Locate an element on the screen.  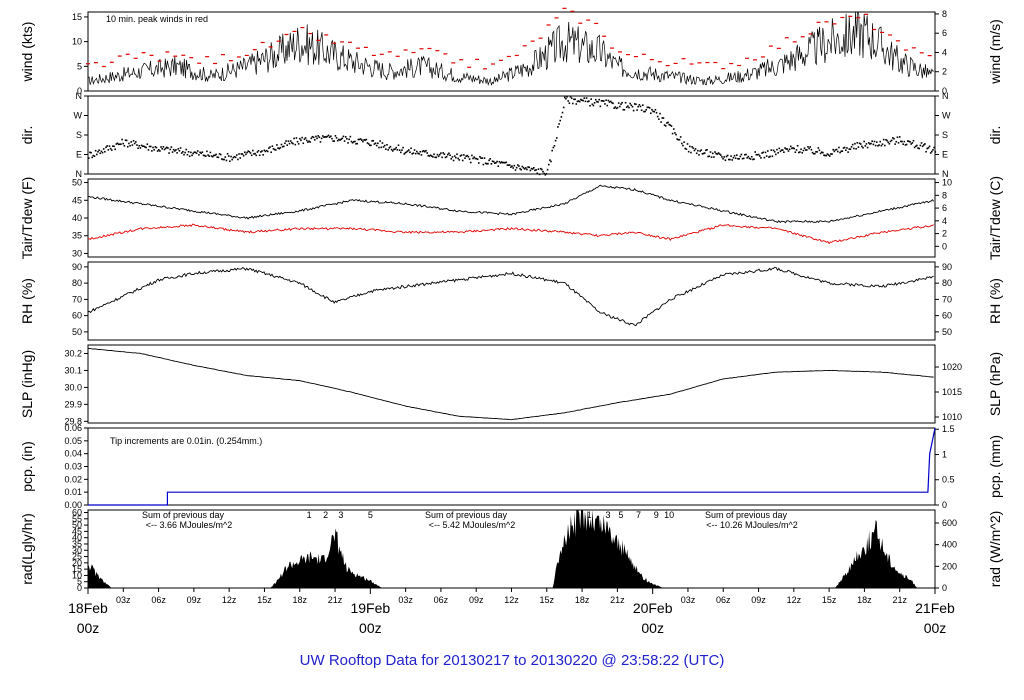
y2-tick-label: N is located at coordinates (945, 96).